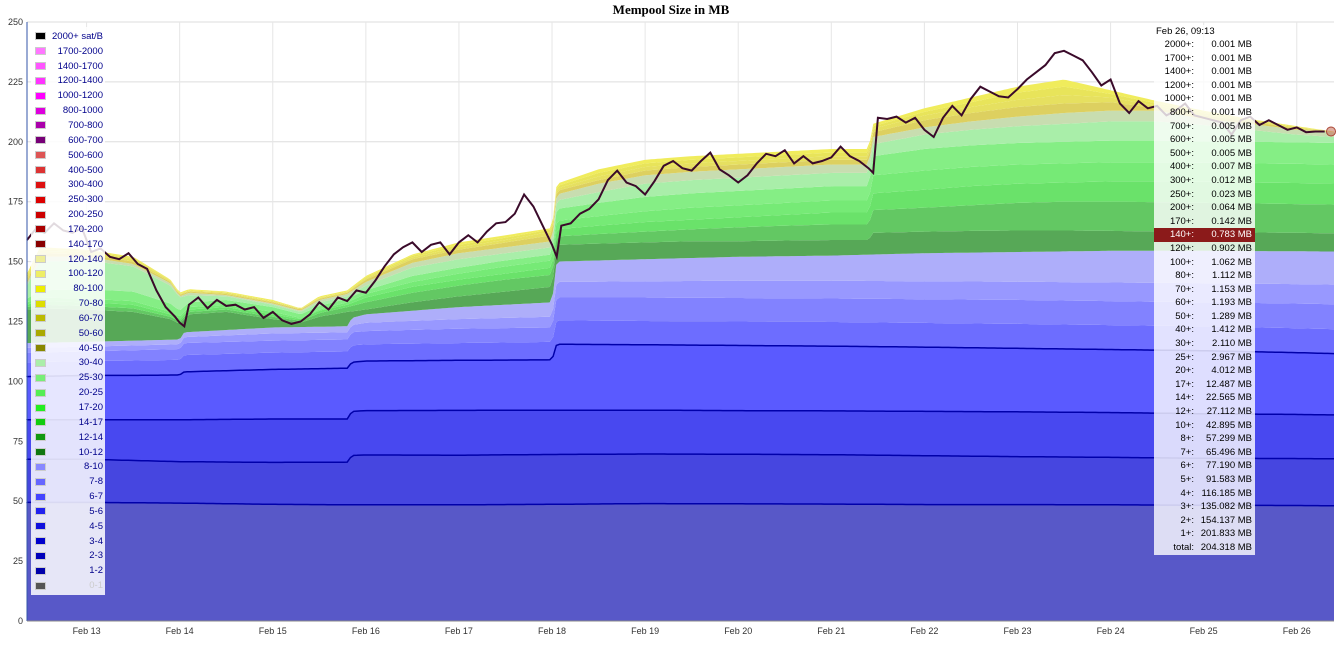 The image size is (1342, 645). Describe the element at coordinates (1231, 357) in the screenshot. I see `tooltip-value: 2.967 MB` at that location.